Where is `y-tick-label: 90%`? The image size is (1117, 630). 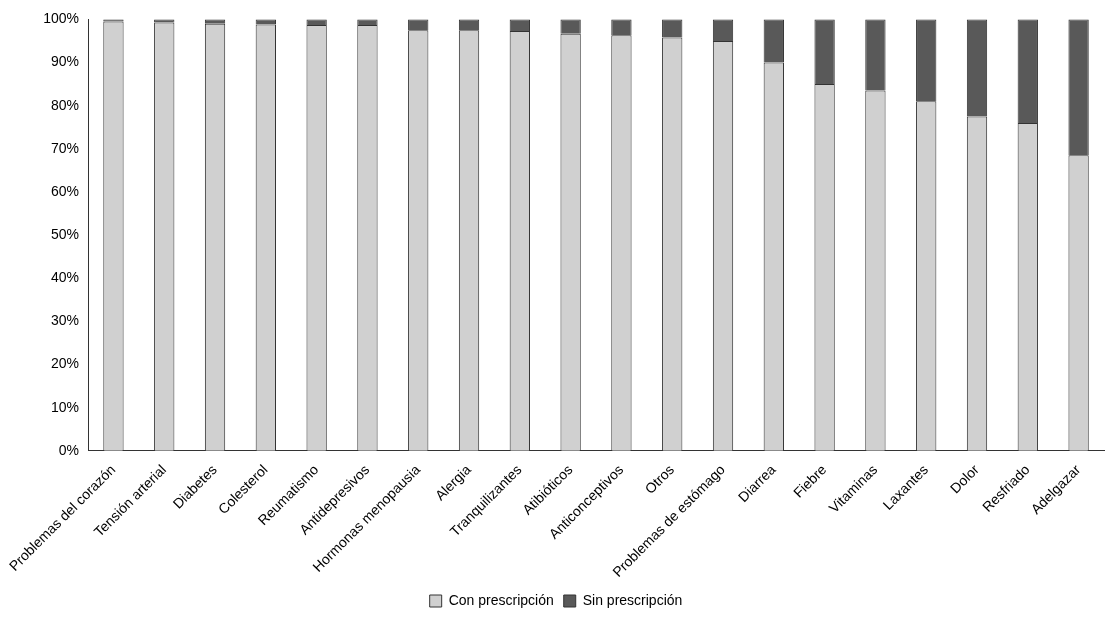
y-tick-label: 90% is located at coordinates (65, 61).